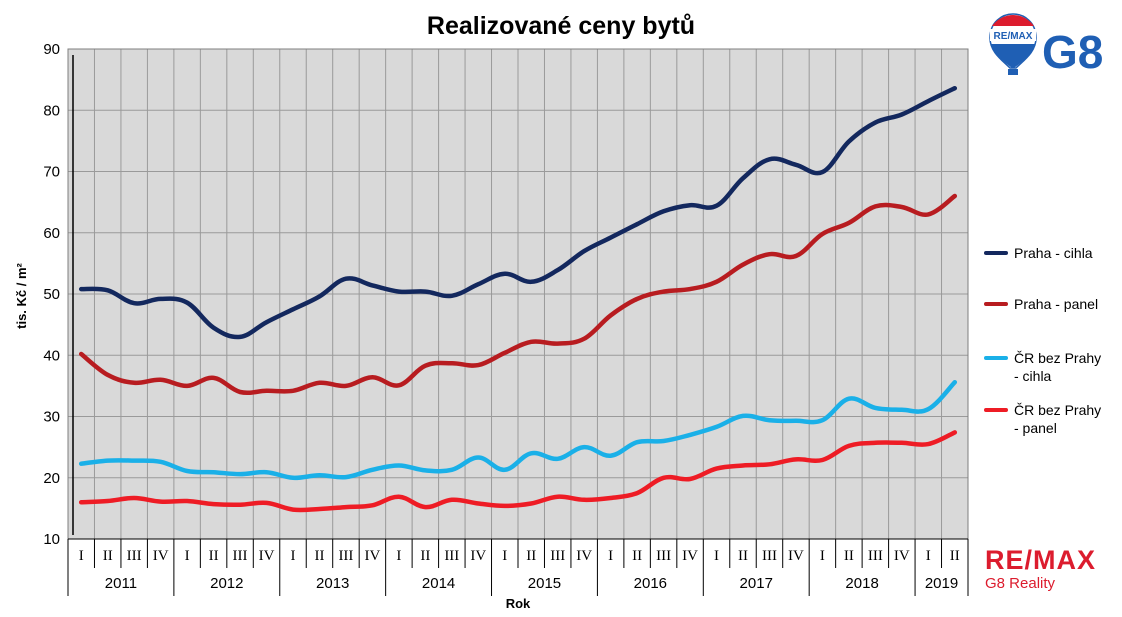 Image resolution: width=1122 pixels, height=617 pixels. What do you see at coordinates (561, 26) in the screenshot?
I see `chart-title: Realizované ceny bytů` at bounding box center [561, 26].